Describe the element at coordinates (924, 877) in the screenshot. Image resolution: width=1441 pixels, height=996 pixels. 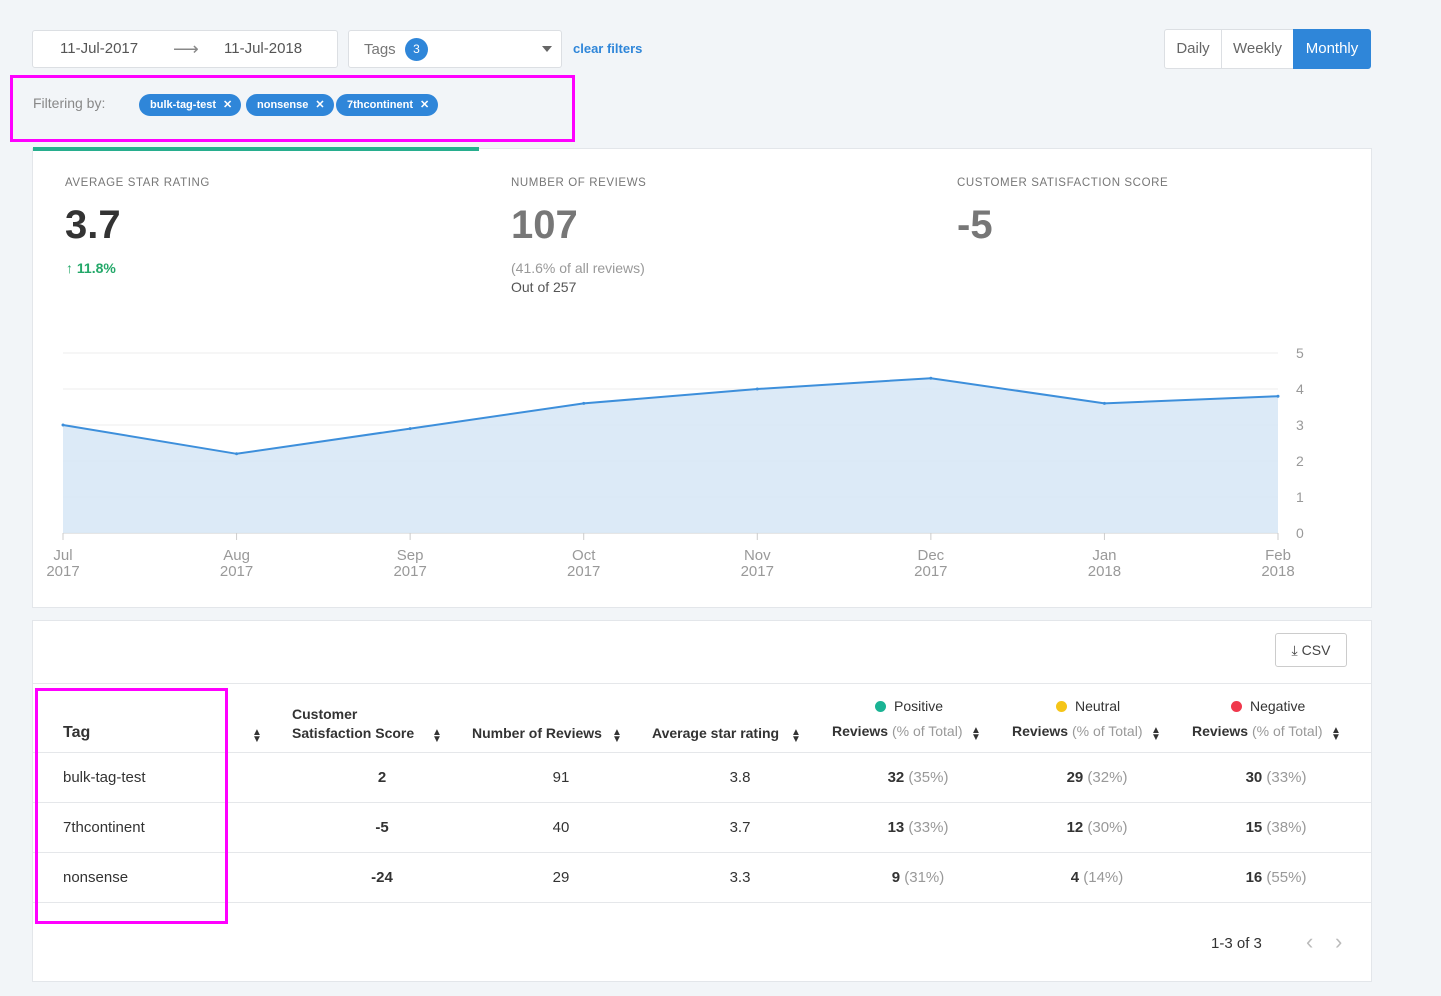
I see `cell-pos-pct: (31%)` at that location.